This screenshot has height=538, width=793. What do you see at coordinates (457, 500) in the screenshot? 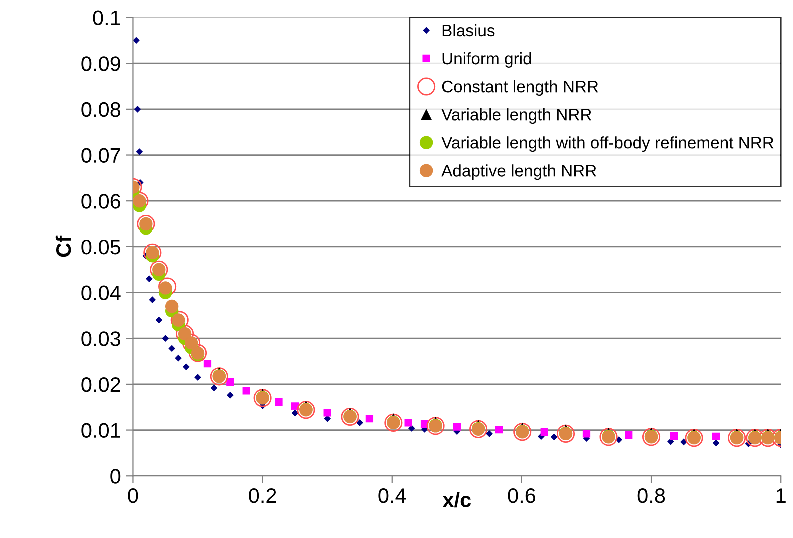
I see `x-axis-title: x/c` at bounding box center [457, 500].